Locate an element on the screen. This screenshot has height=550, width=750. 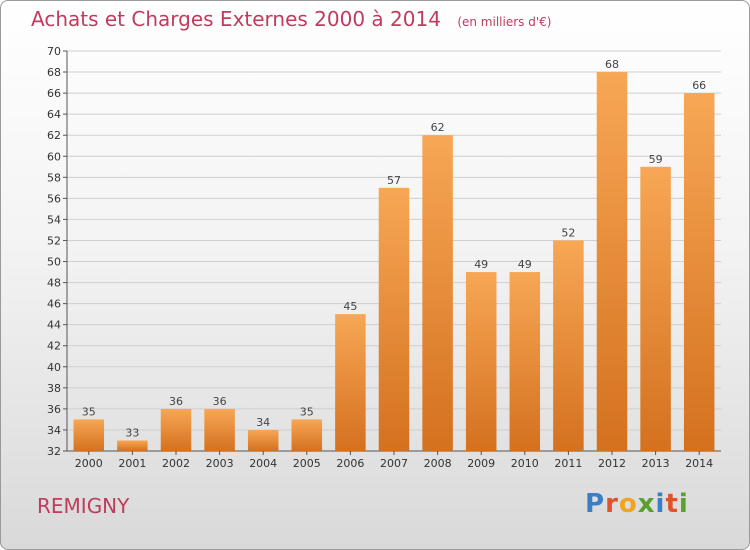
y-tick-label: 64 is located at coordinates (54, 114).